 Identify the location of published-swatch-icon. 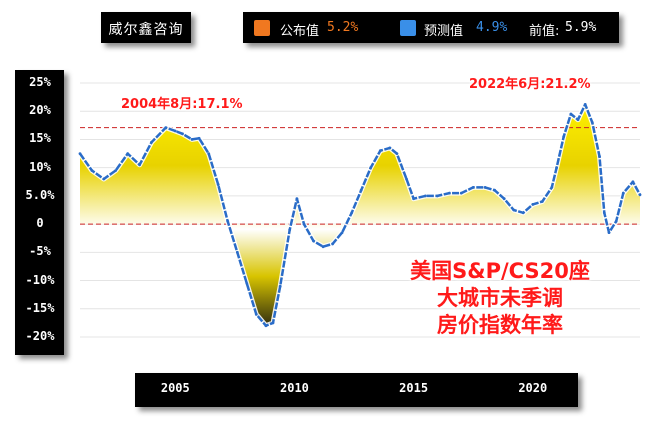
(262, 28).